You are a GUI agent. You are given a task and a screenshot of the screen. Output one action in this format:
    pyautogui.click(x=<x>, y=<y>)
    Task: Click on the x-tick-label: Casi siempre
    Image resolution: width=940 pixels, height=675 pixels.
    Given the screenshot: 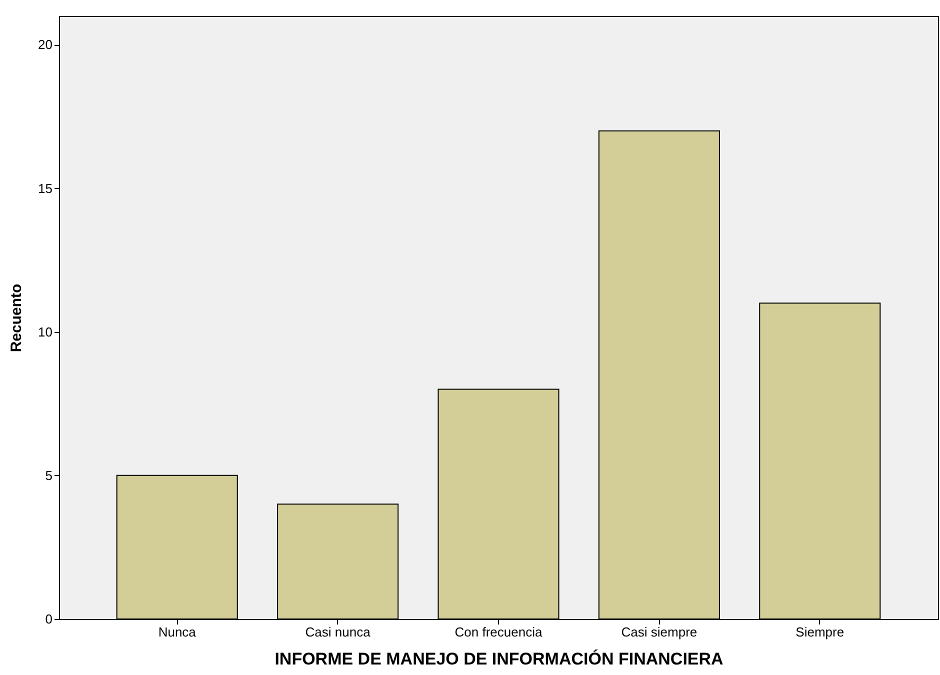 What is the action you would take?
    pyautogui.click(x=659, y=632)
    